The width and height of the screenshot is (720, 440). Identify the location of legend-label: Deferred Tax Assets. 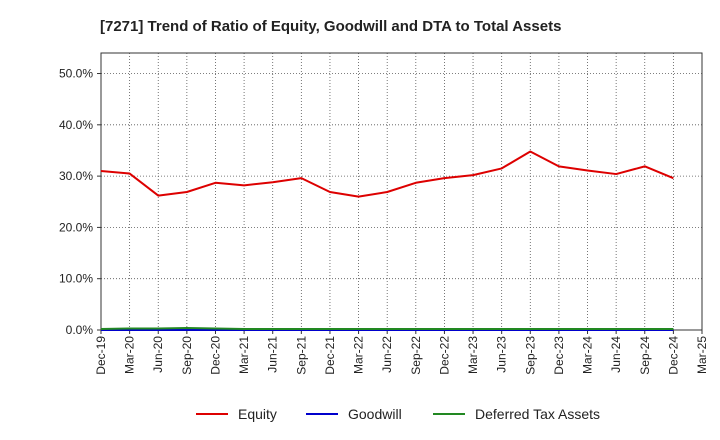
(537, 414).